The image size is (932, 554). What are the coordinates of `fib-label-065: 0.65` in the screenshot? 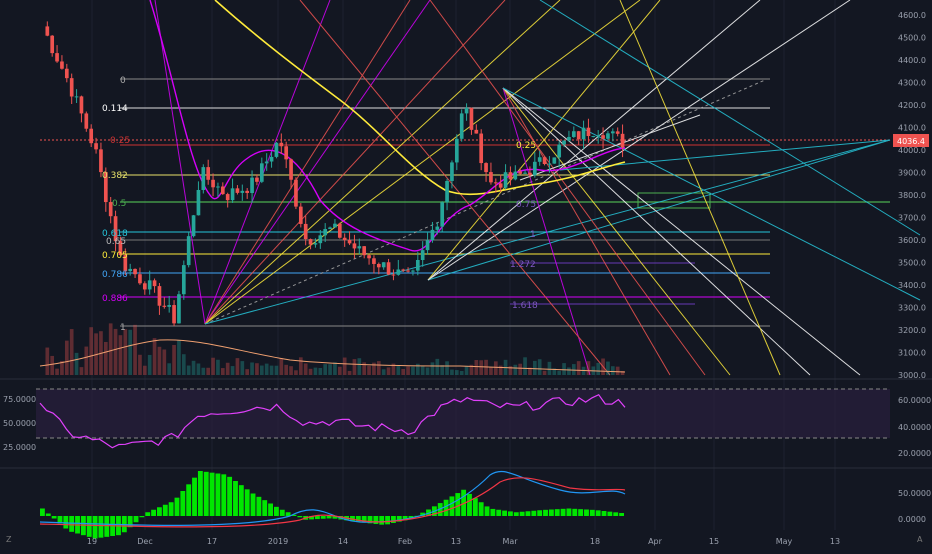 It's located at (116, 242).